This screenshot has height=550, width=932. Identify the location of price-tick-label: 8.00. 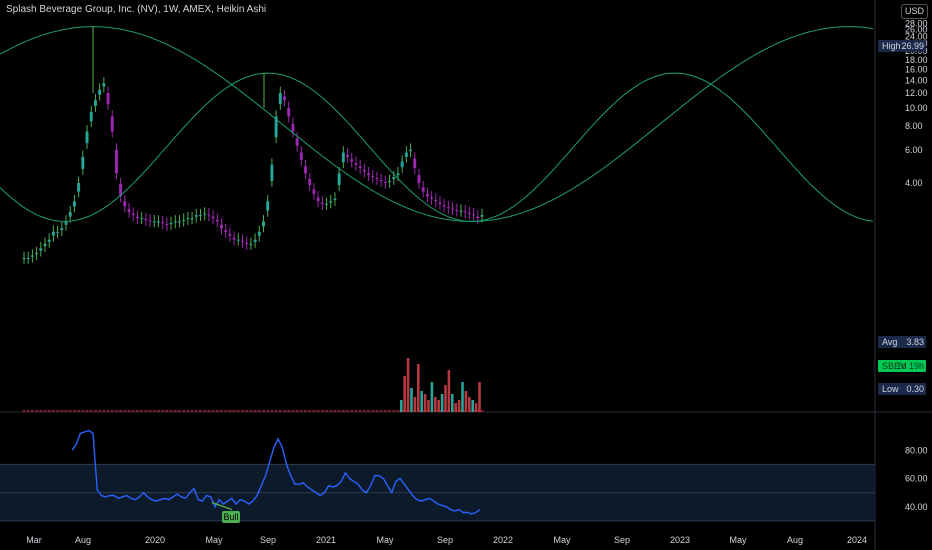
(914, 126).